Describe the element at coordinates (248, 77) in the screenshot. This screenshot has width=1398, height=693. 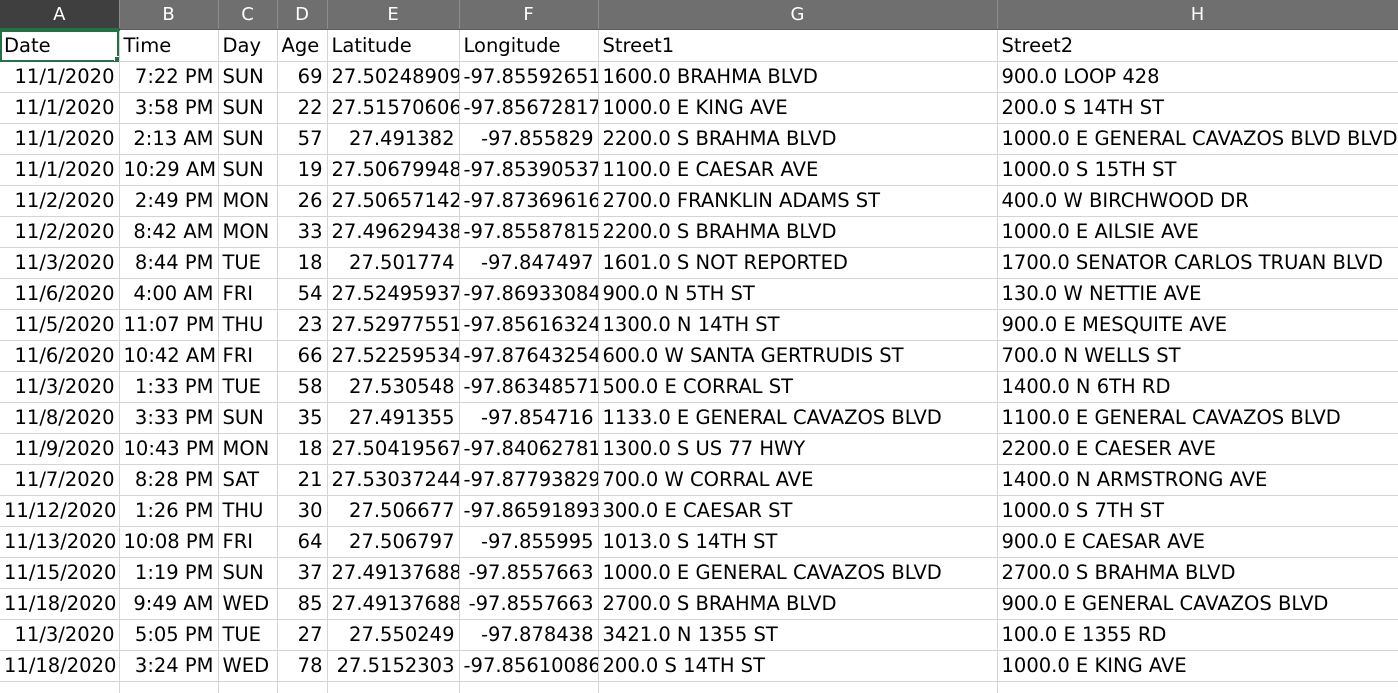
I see `cell-c2: SUN` at that location.